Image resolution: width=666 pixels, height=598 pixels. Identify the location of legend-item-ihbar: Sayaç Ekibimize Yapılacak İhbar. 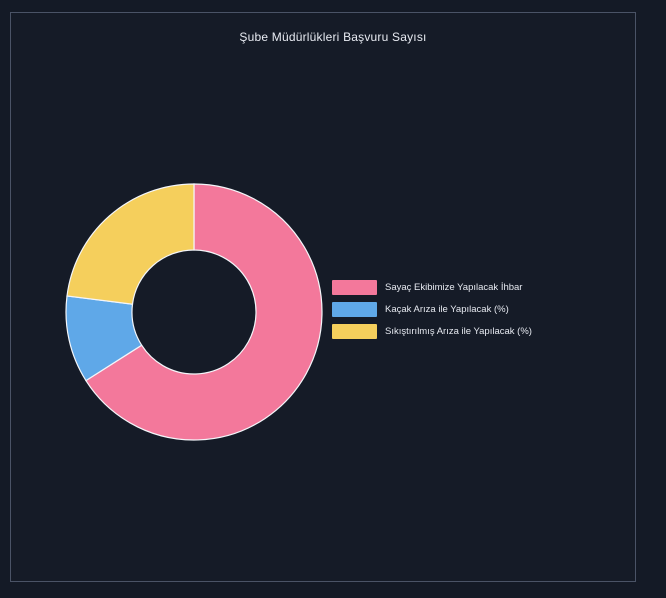
(432, 287).